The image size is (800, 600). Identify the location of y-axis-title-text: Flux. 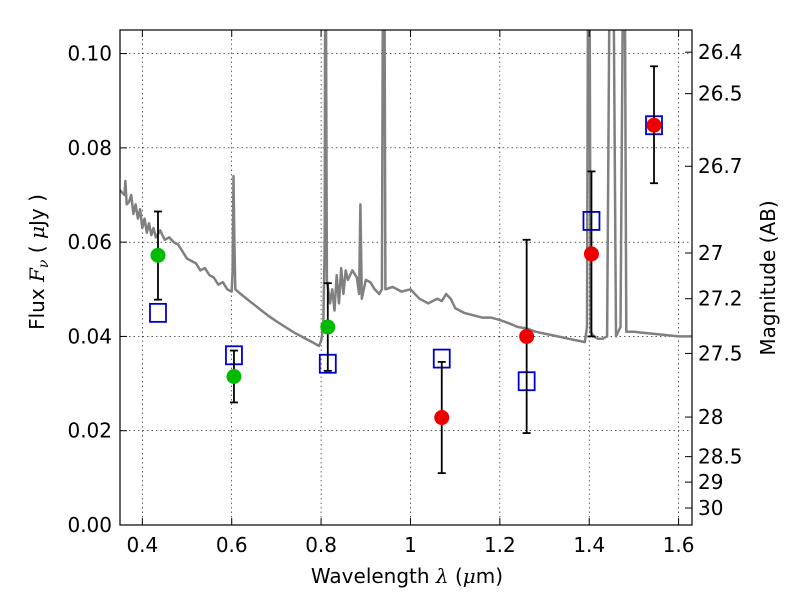
(37, 306).